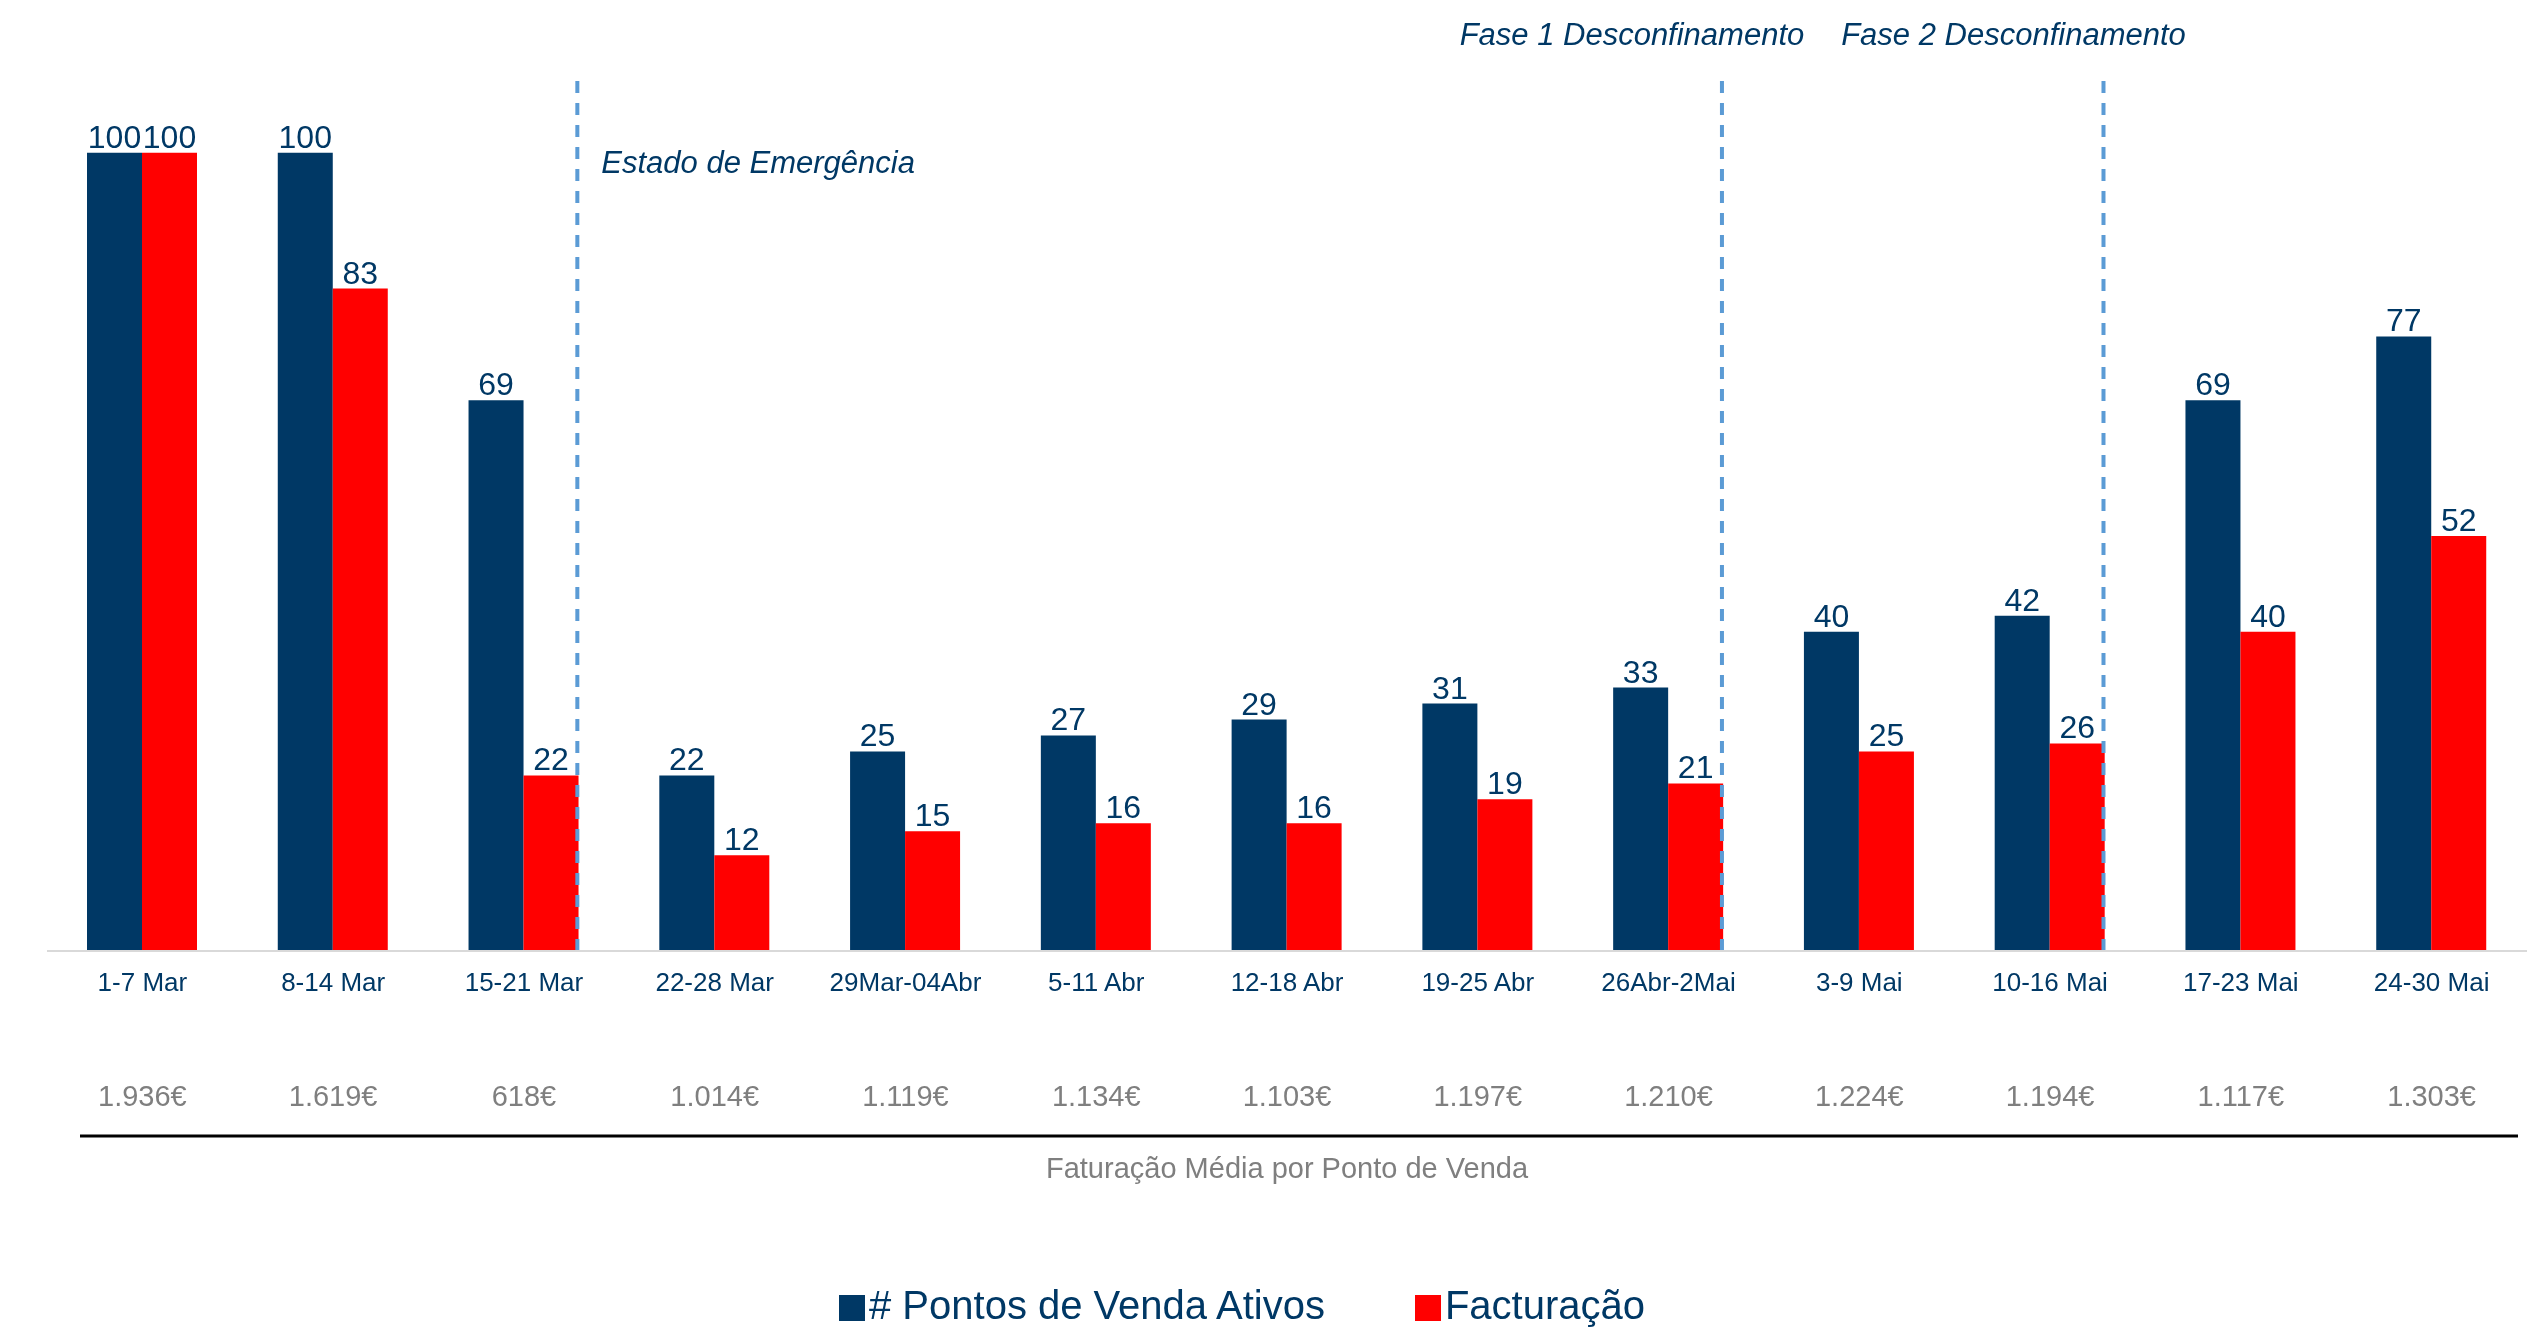 The height and width of the screenshot is (1335, 2545). I want to click on data-label: 21, so click(1695, 767).